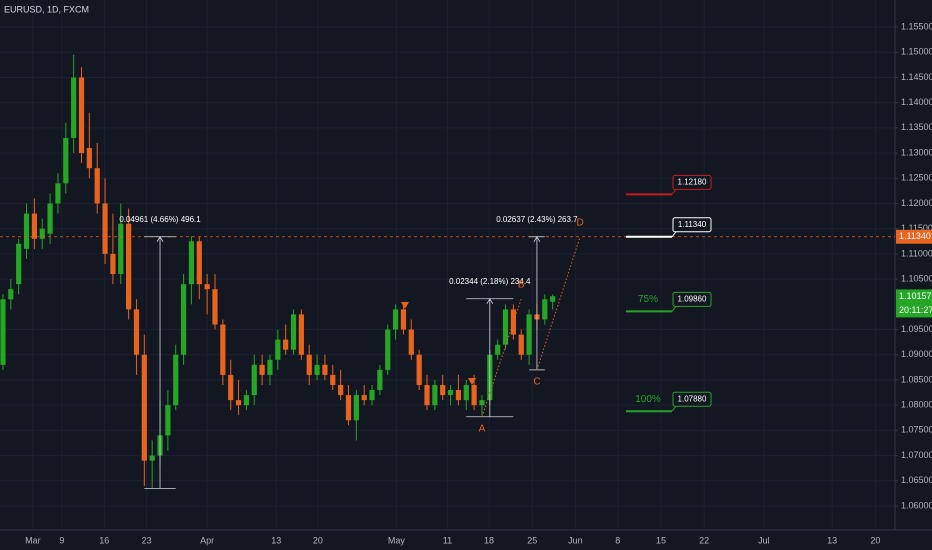 The image size is (932, 550). What do you see at coordinates (916, 102) in the screenshot?
I see `y-tick-label: 1.14000` at bounding box center [916, 102].